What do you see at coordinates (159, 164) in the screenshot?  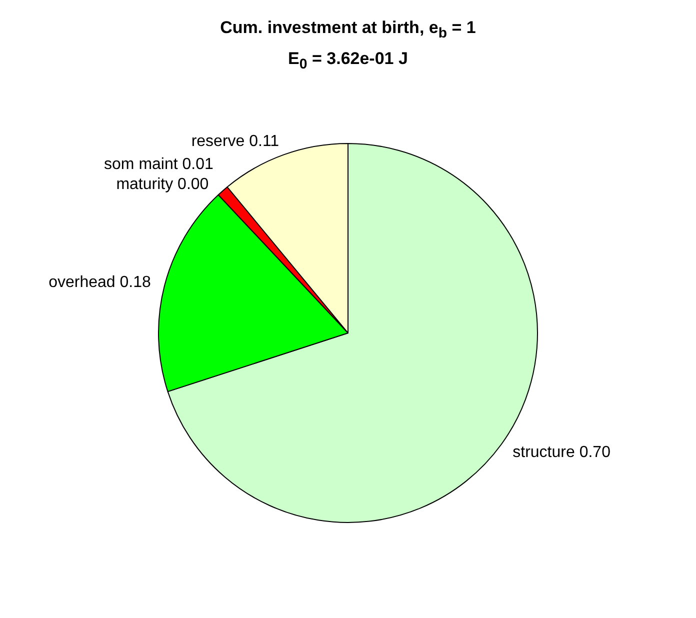 I see `slice-label: som maint 0.01` at bounding box center [159, 164].